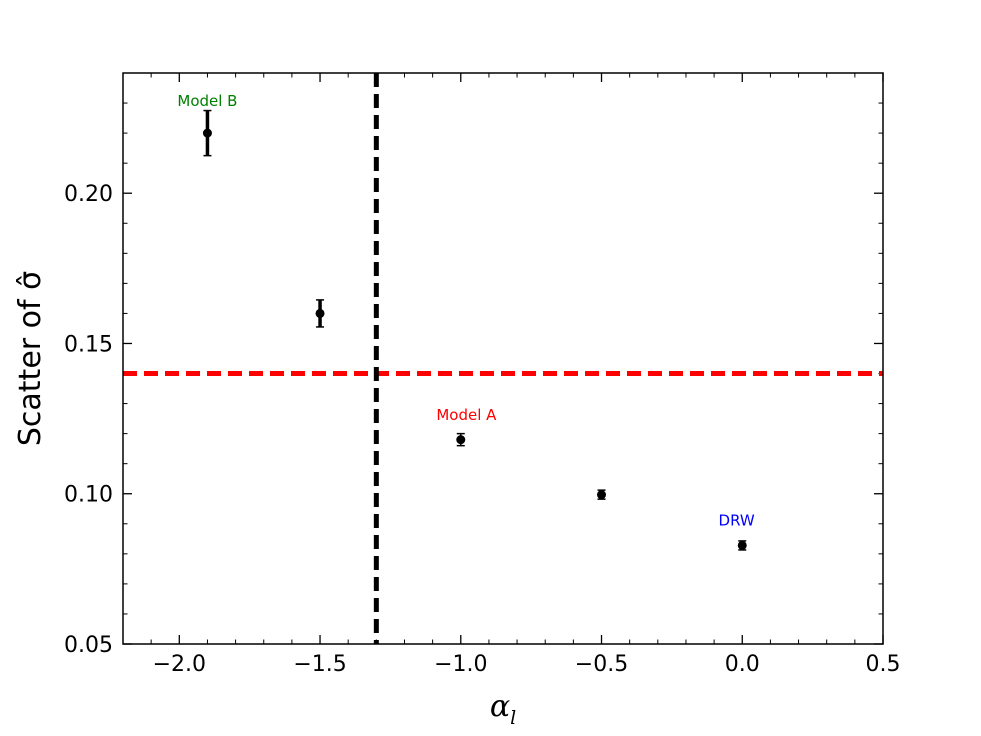  I want to click on y-tick-label: 0.15, so click(88, 344).